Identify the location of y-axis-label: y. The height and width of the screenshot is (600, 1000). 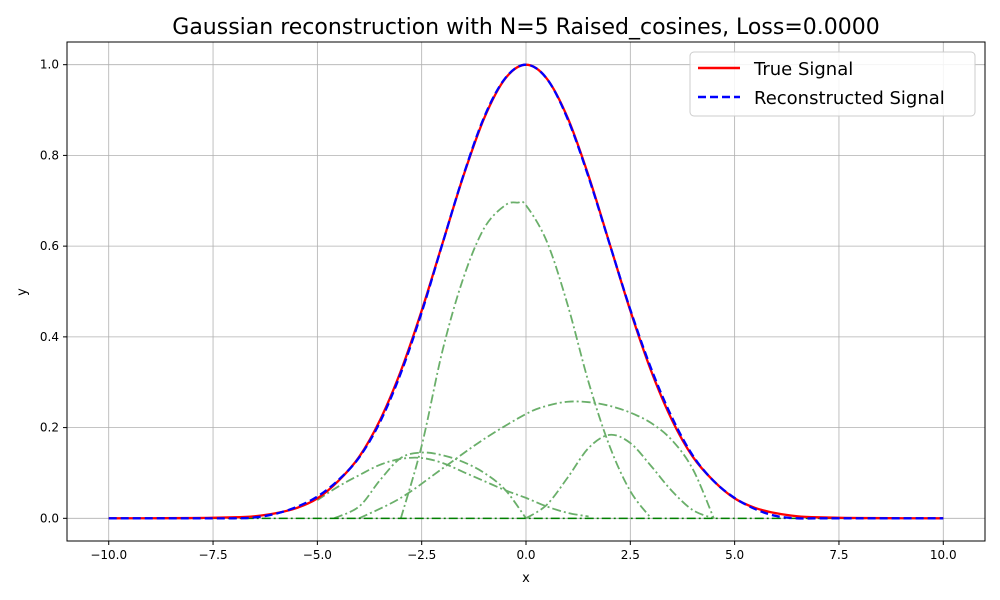
(22, 292).